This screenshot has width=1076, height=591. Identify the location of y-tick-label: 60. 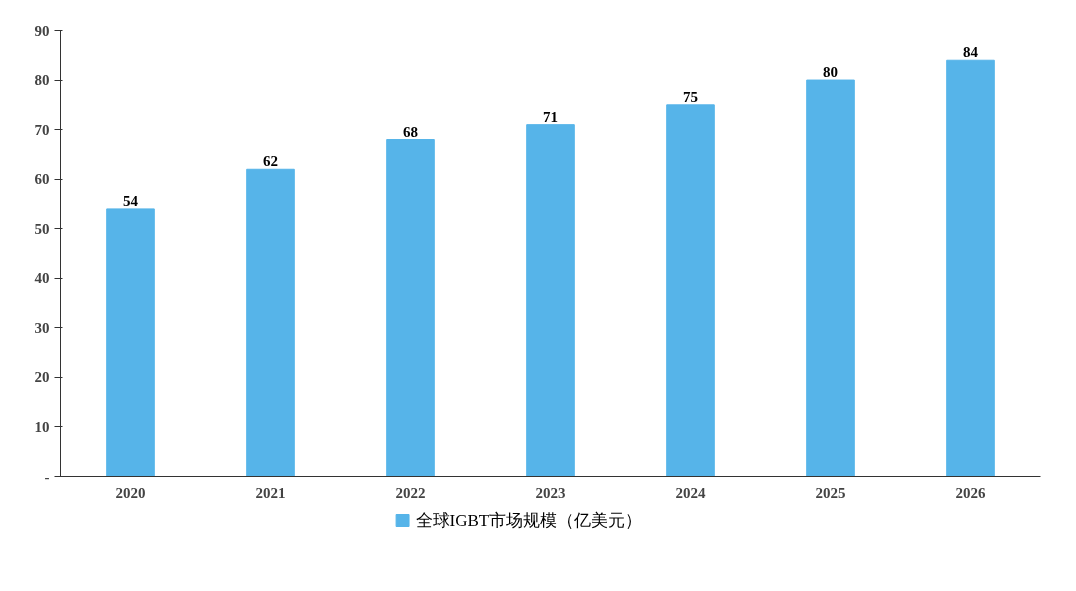
(42, 179).